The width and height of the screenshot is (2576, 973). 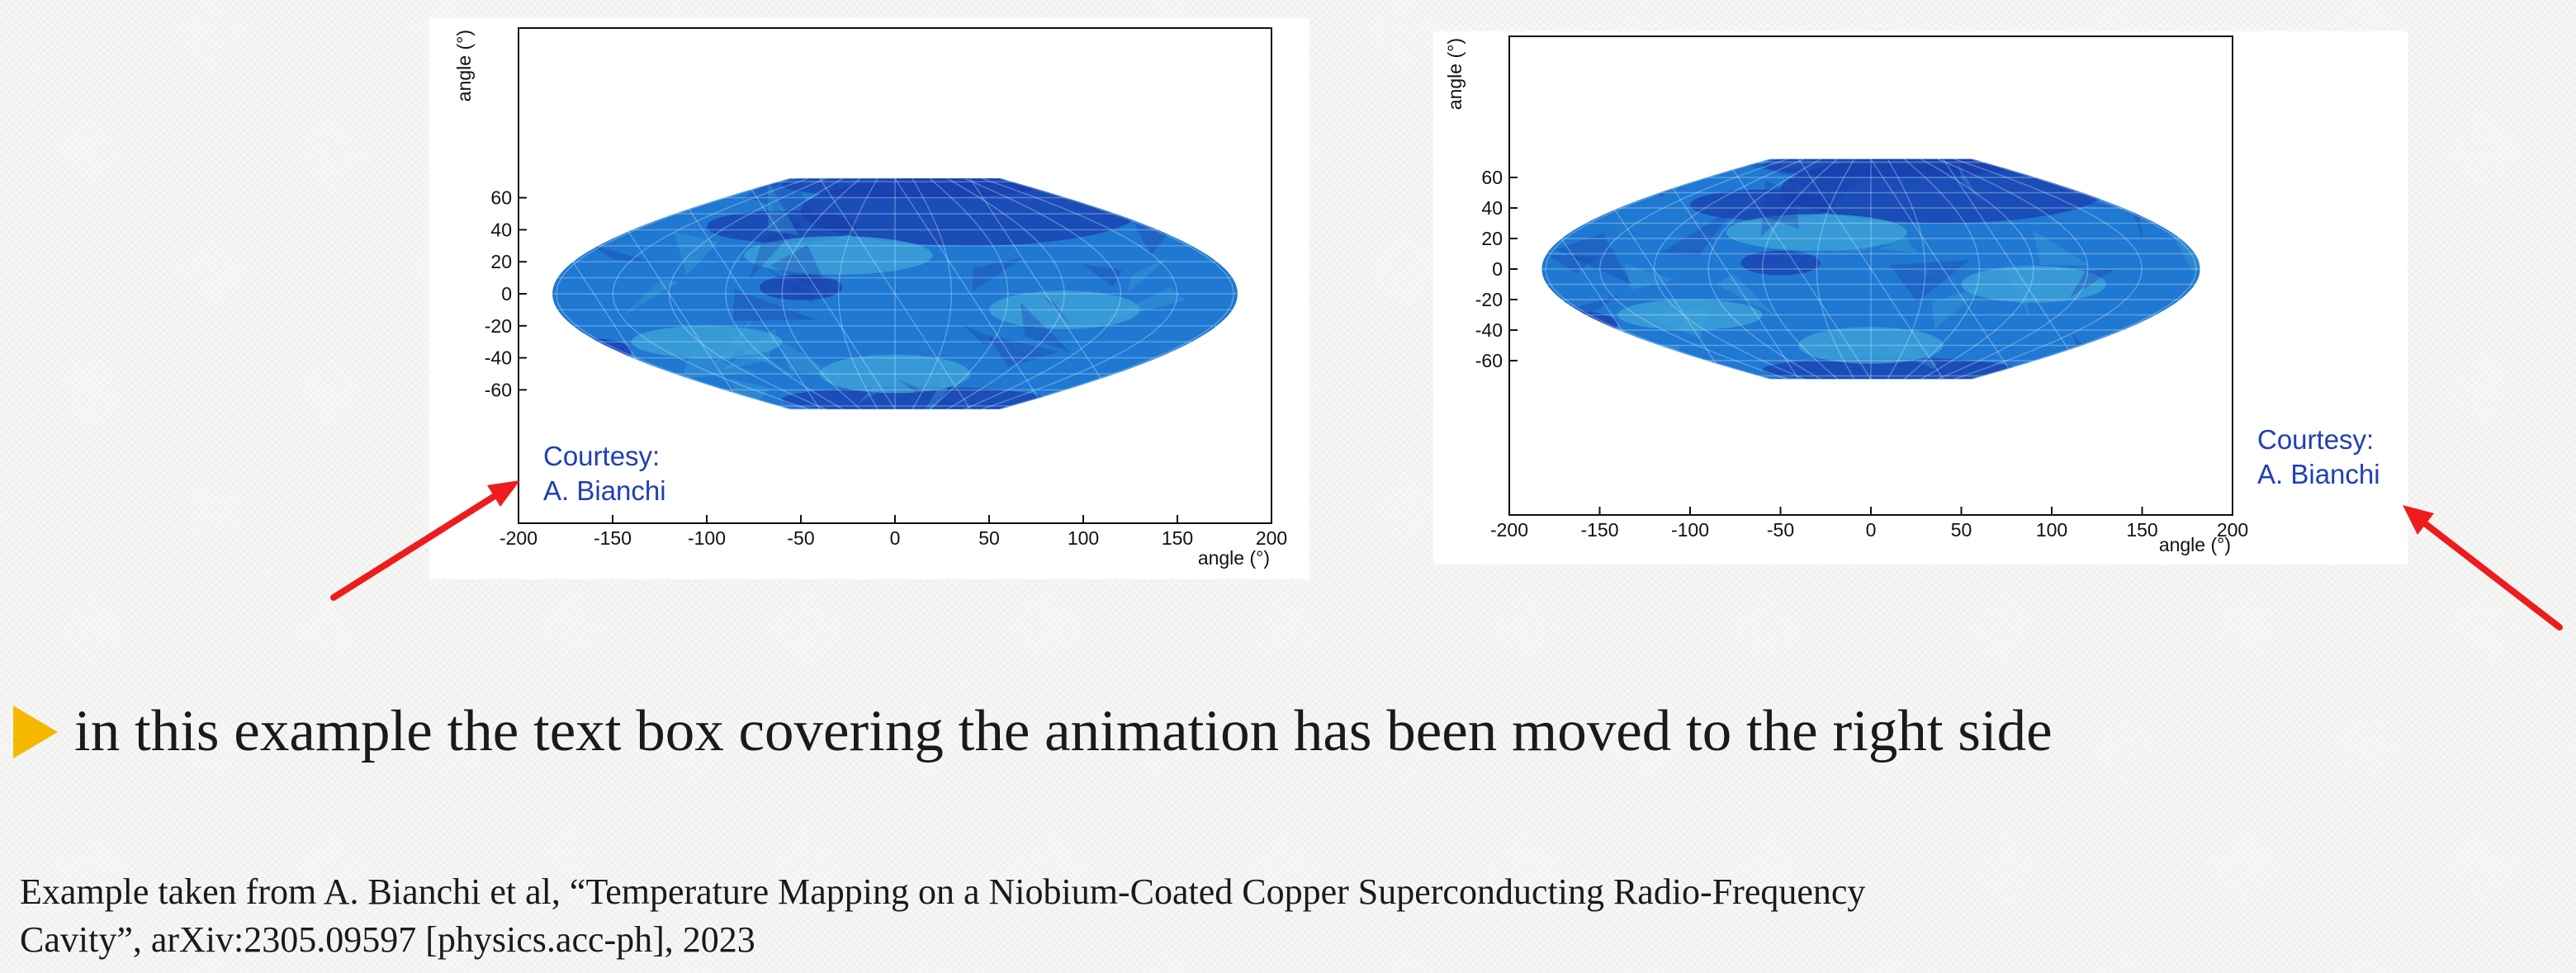 I want to click on y-tick-label: 0, so click(x=506, y=294).